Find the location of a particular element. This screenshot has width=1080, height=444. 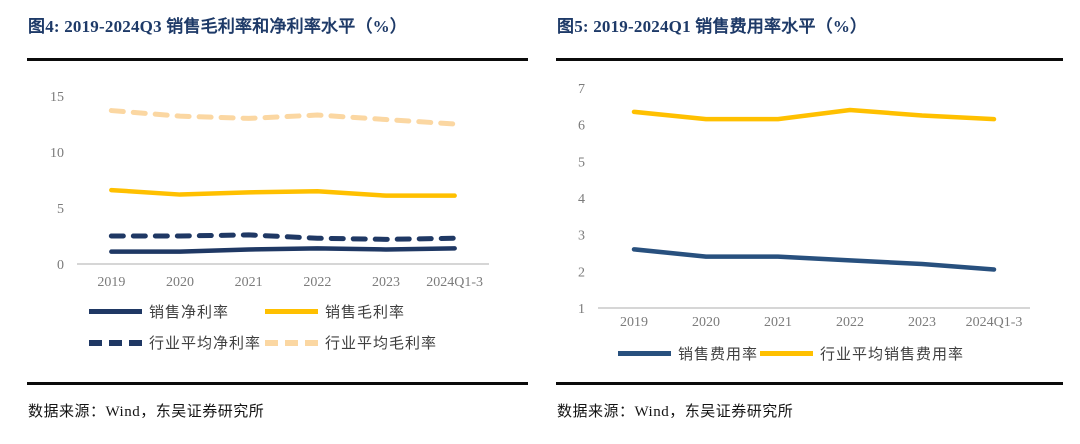

legend-item: 行业平均销售费用率 is located at coordinates (862, 353).